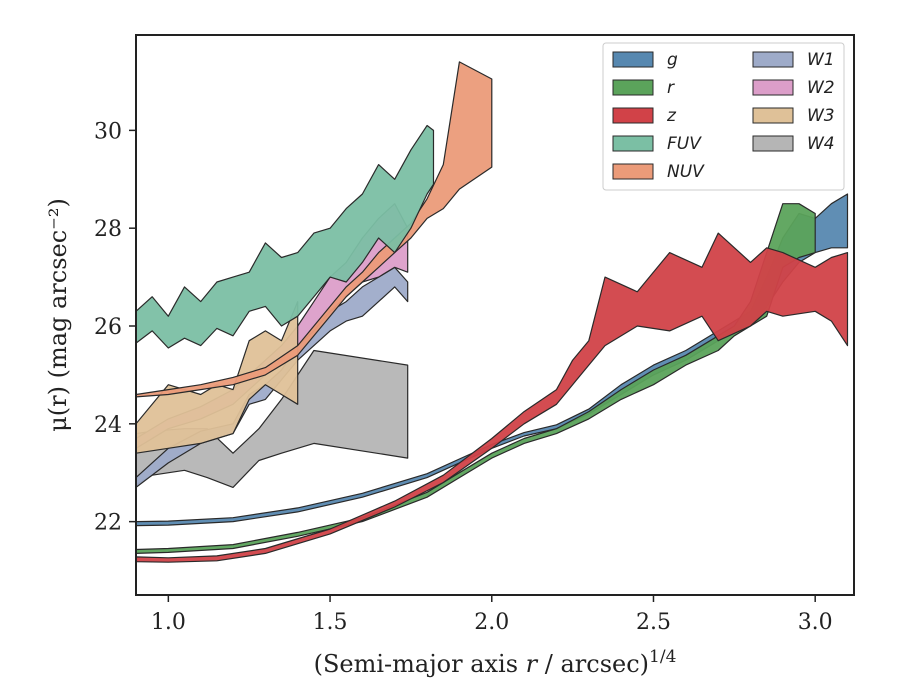  What do you see at coordinates (285, 236) in the screenshot?
I see `band-area-fuv` at bounding box center [285, 236].